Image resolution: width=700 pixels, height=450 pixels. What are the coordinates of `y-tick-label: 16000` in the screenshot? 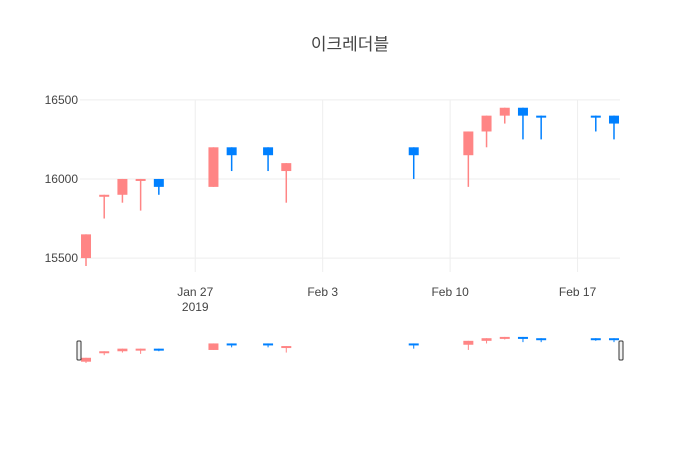 It's located at (62, 179).